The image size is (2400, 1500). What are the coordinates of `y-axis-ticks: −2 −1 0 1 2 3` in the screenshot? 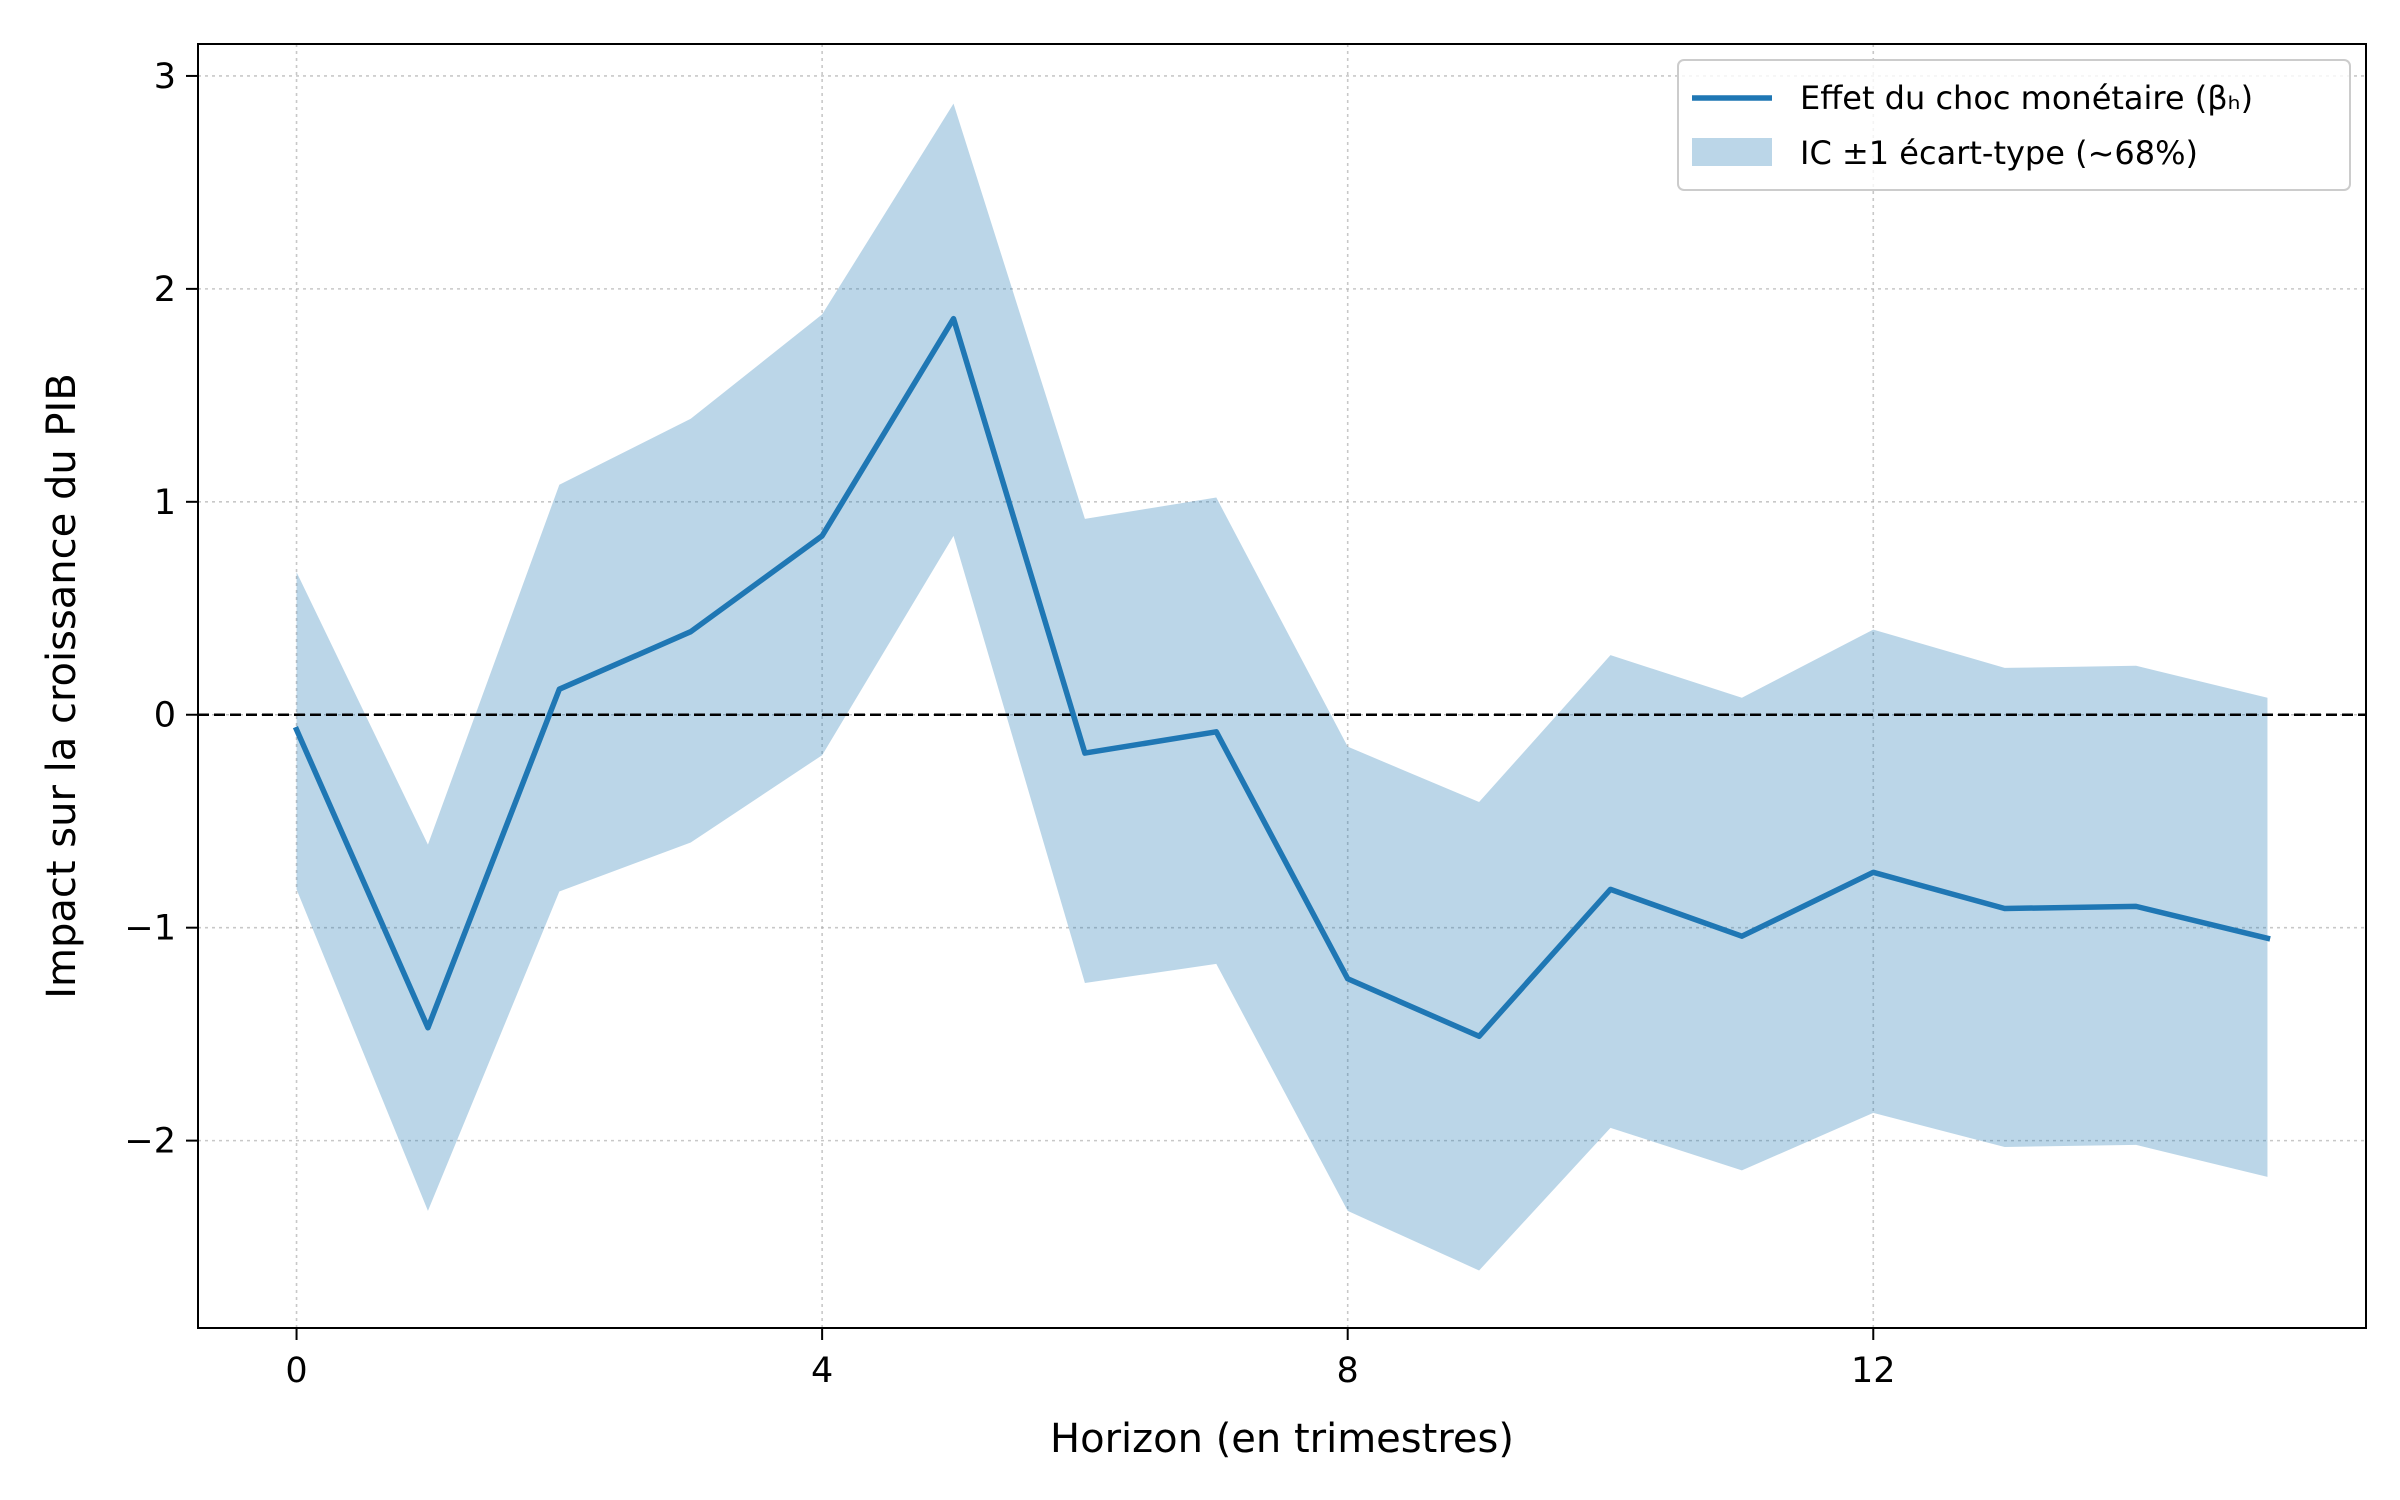 It's located at (161, 609).